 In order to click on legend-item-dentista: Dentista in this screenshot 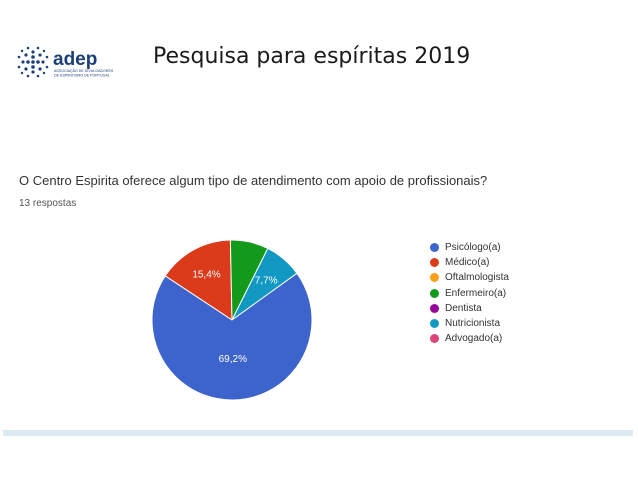, I will do `click(469, 308)`.